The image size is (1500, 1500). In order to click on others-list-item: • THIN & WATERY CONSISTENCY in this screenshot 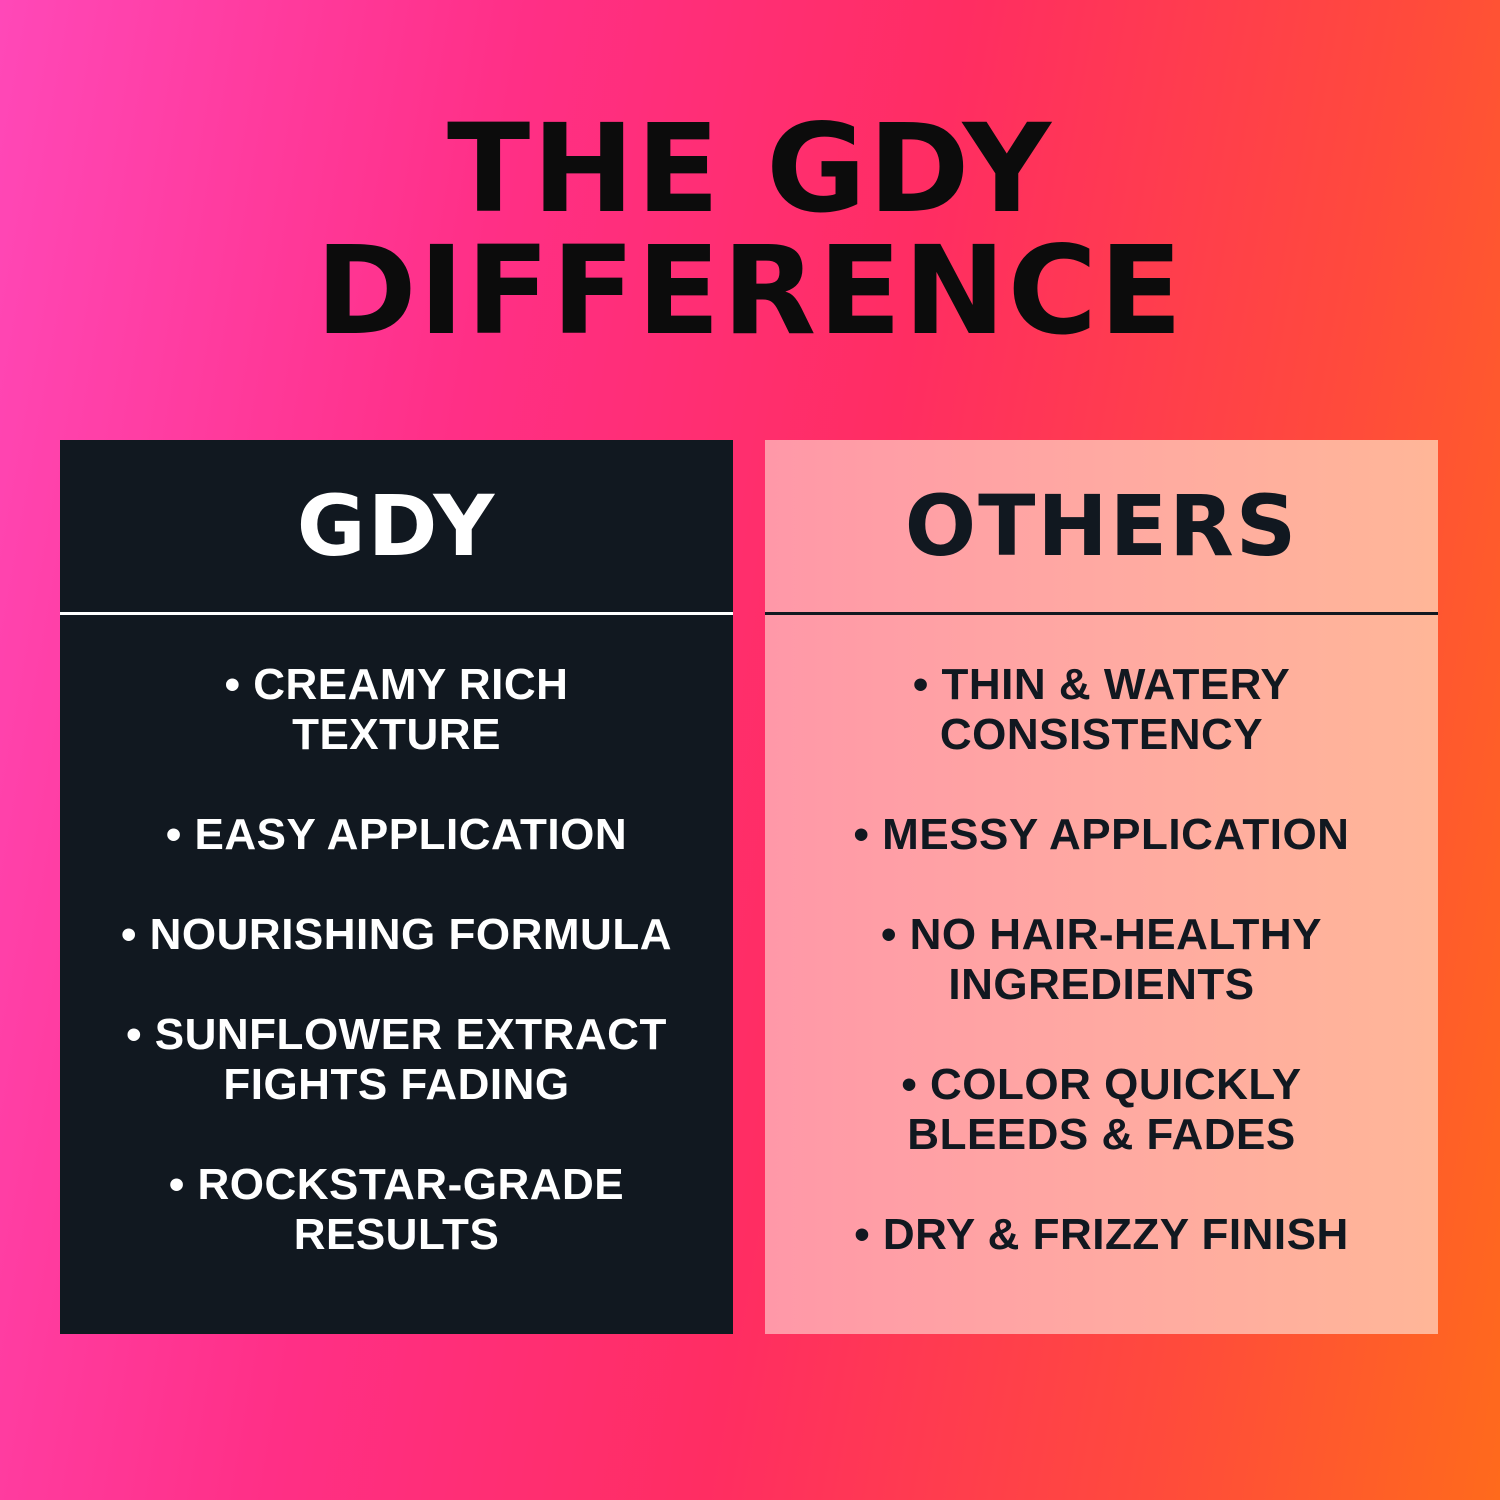, I will do `click(1101, 710)`.